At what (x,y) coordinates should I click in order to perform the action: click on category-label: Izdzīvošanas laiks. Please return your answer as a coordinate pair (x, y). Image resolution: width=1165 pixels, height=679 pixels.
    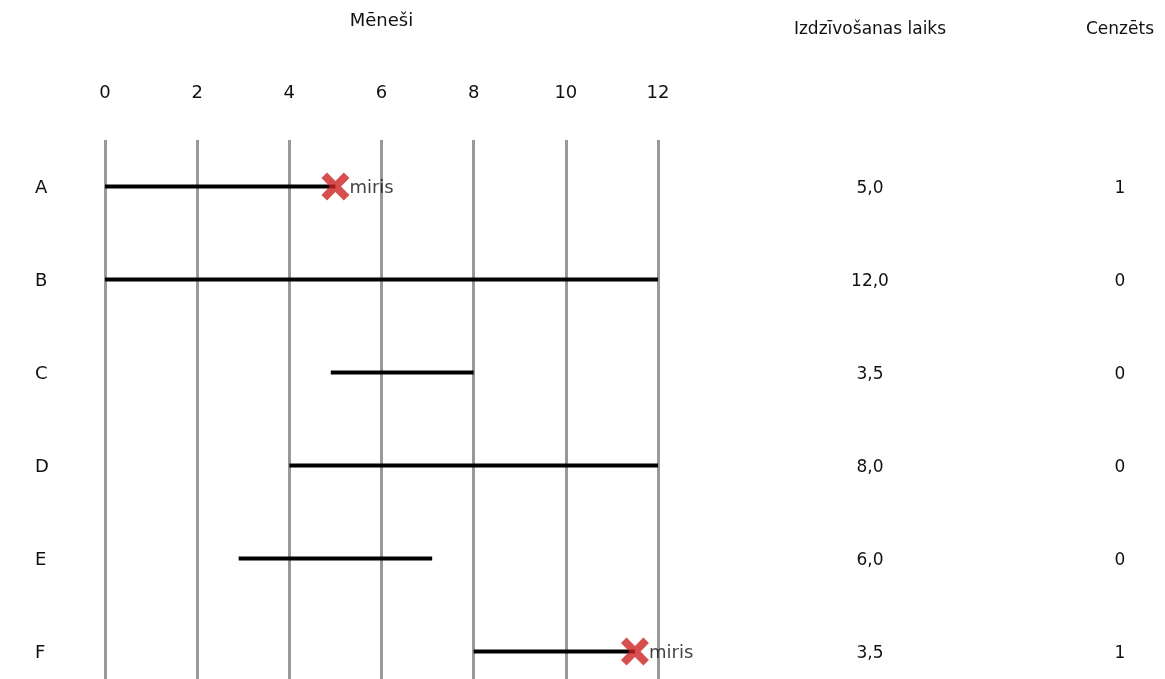
    Looking at the image, I should click on (870, 28).